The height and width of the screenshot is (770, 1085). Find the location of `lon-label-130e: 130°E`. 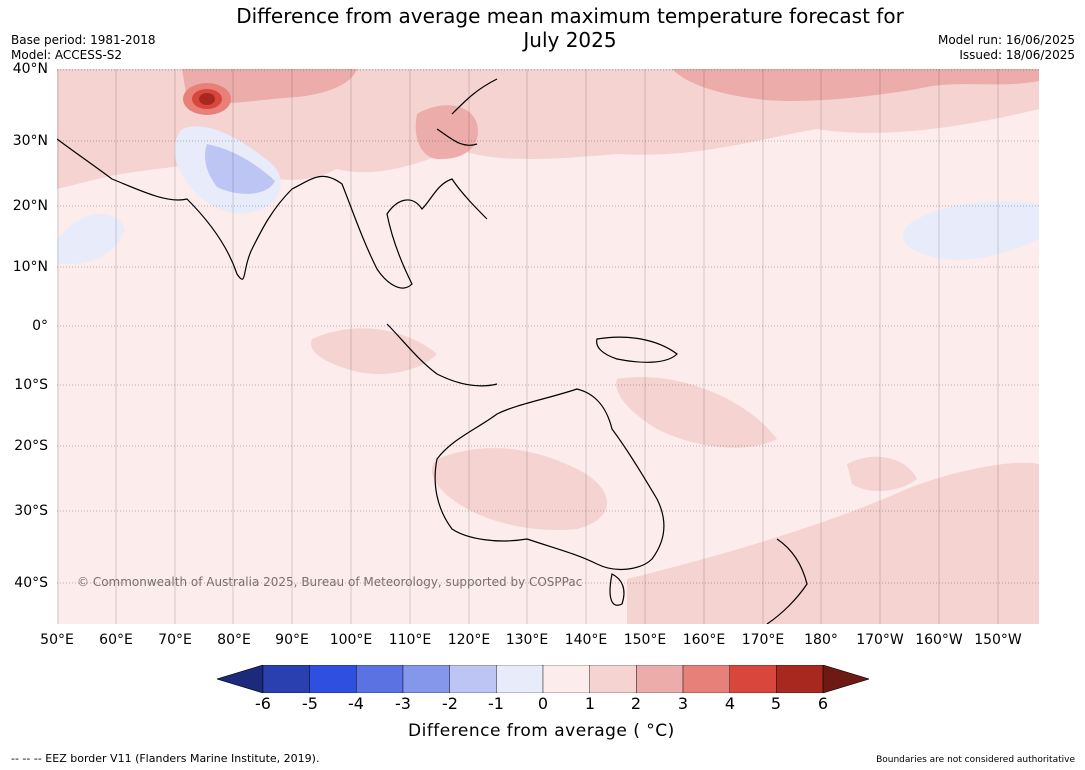

lon-label-130e: 130°E is located at coordinates (527, 640).